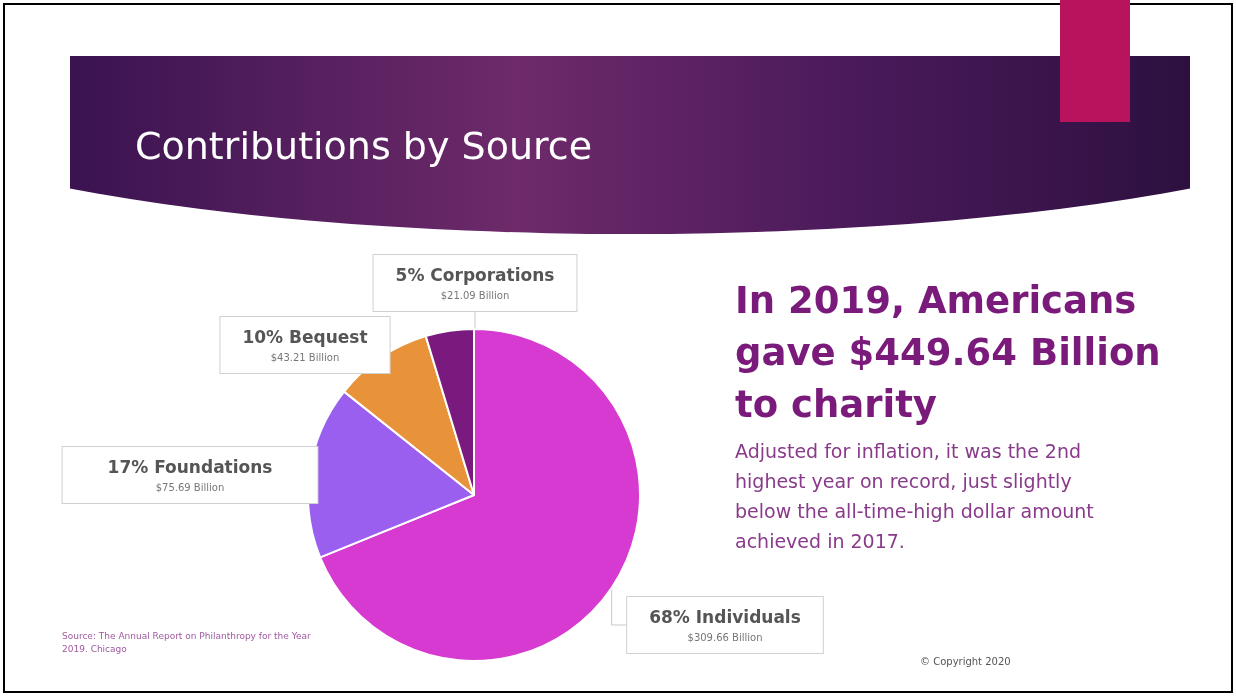  I want to click on data-label: $75.69 Billion, so click(190, 487).